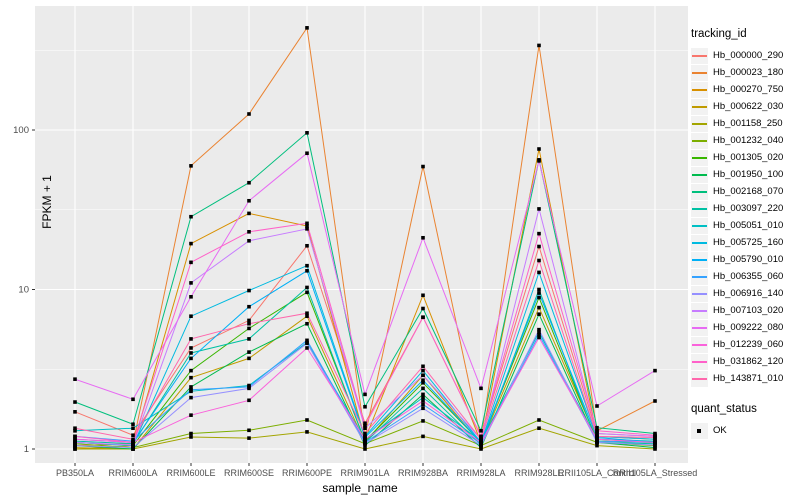 The image size is (800, 500). Describe the element at coordinates (748, 72) in the screenshot. I see `legend-item-label: Hb_000023_180` at that location.